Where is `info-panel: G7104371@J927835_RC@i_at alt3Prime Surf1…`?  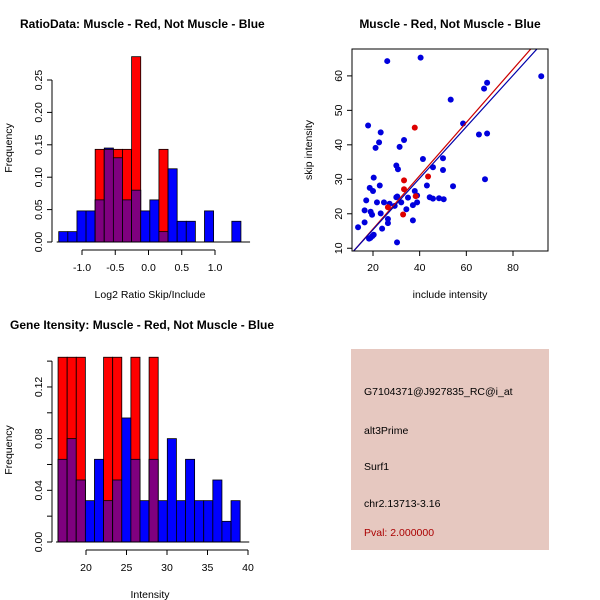 info-panel: G7104371@J927835_RC@i_at alt3Prime Surf1… is located at coordinates (450, 449).